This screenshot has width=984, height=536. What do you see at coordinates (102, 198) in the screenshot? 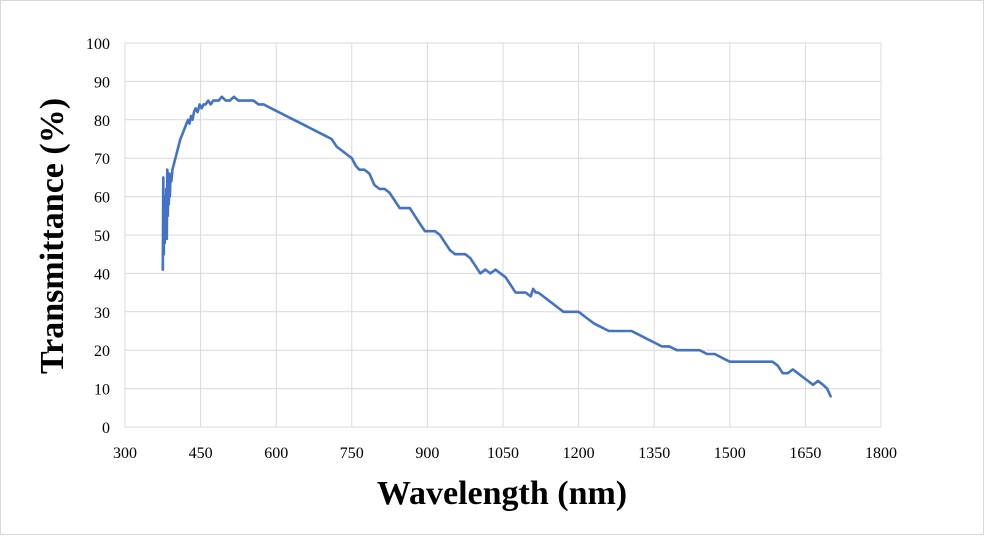
I see `y-tick-label: 60` at bounding box center [102, 198].